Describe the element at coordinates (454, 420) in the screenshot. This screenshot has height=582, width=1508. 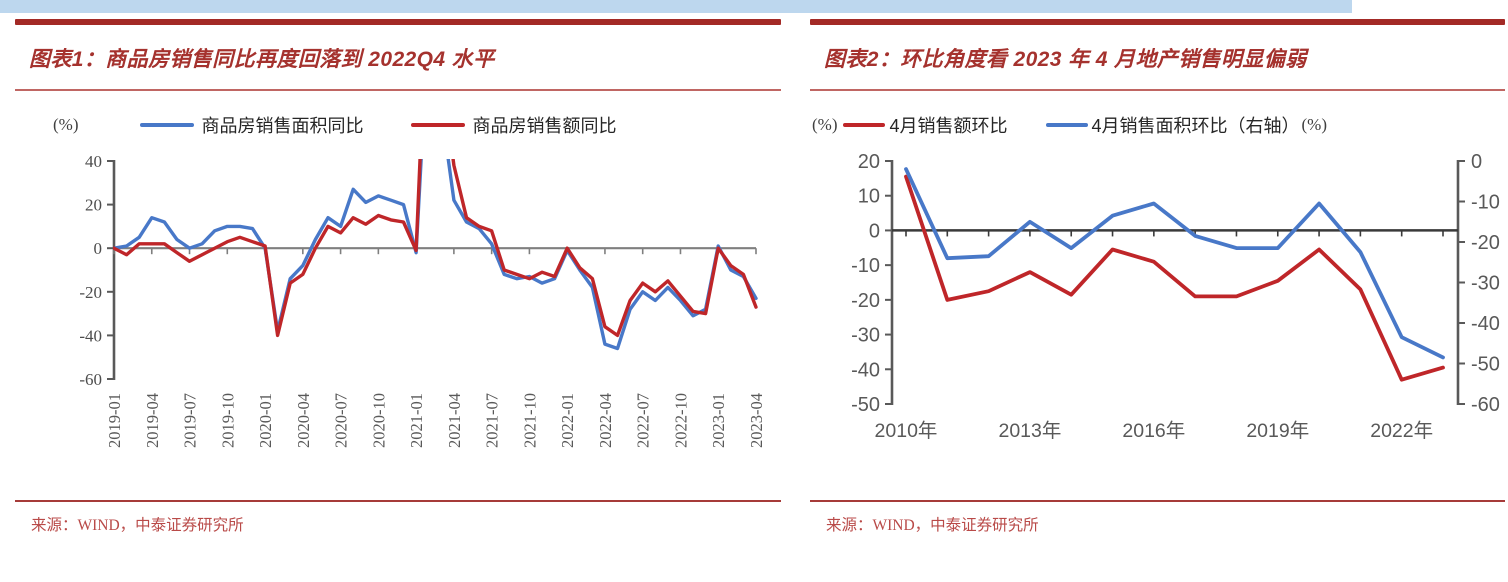
I see `svg-text: 2021-04` at that location.